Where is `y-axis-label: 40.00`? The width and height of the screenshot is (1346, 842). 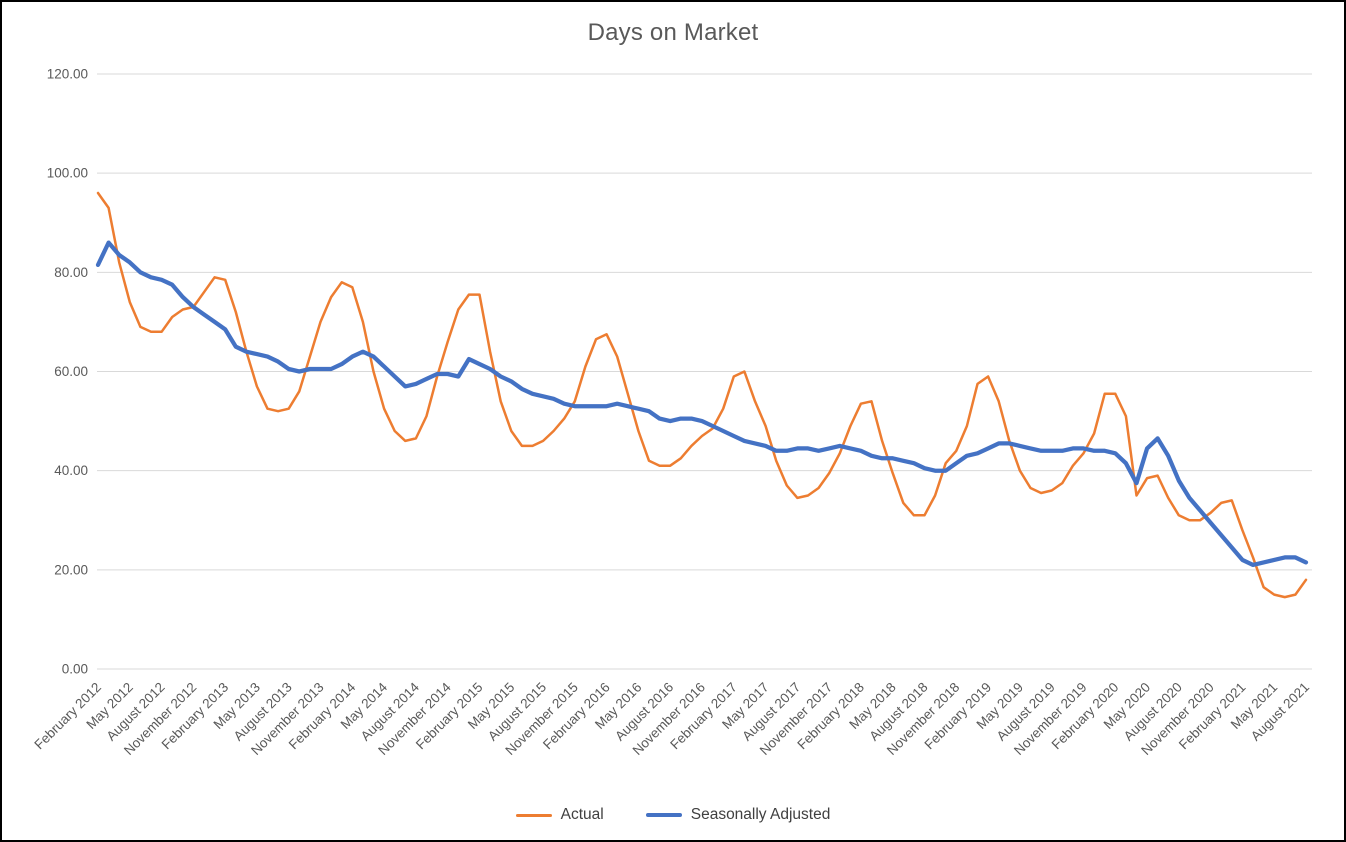 y-axis-label: 40.00 is located at coordinates (71, 470).